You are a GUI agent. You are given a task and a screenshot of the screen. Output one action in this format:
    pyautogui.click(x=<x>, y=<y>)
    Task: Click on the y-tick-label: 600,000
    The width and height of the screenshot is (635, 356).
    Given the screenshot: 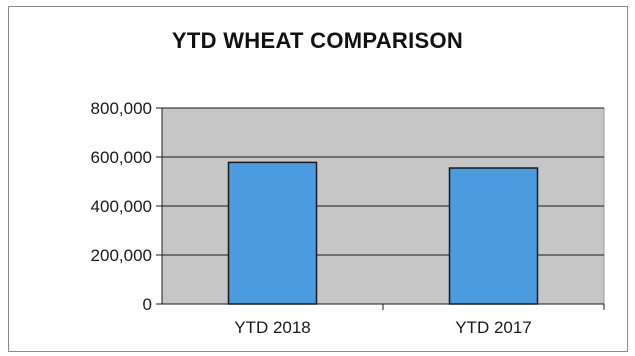 What is the action you would take?
    pyautogui.click(x=121, y=157)
    